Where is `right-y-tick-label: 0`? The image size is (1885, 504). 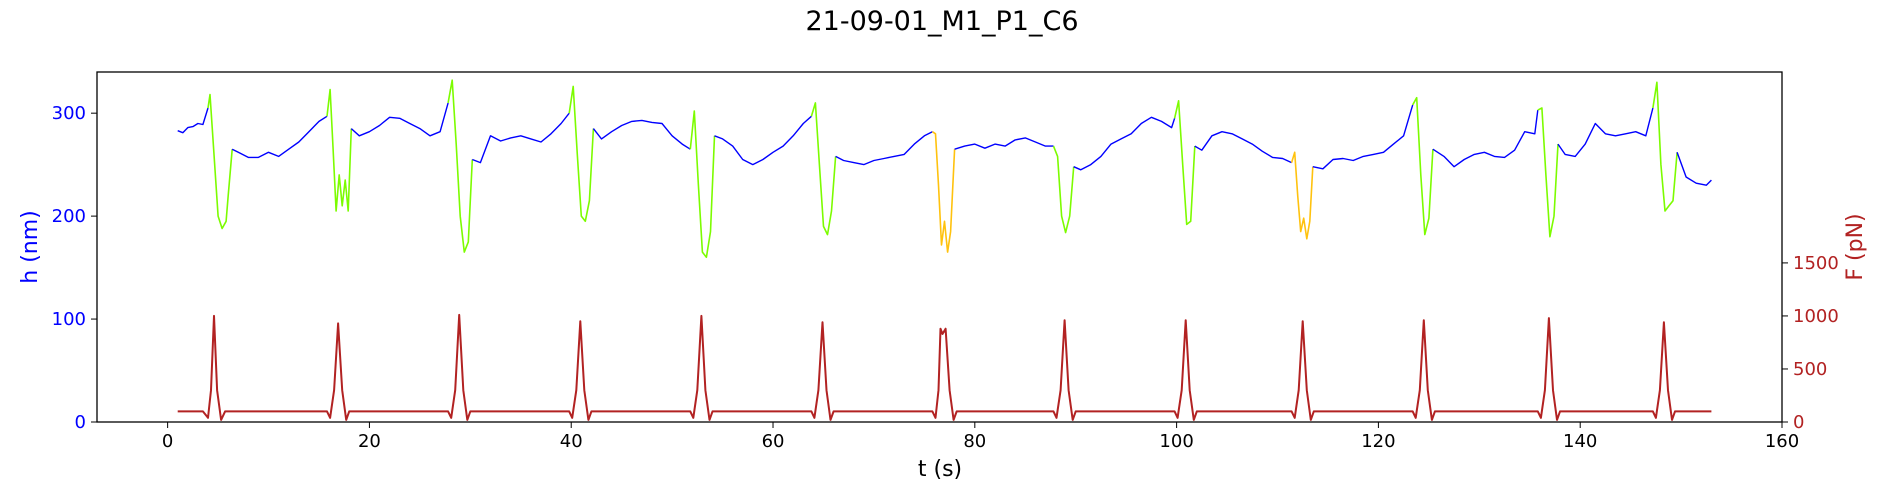
right-y-tick-label: 0 is located at coordinates (1798, 422).